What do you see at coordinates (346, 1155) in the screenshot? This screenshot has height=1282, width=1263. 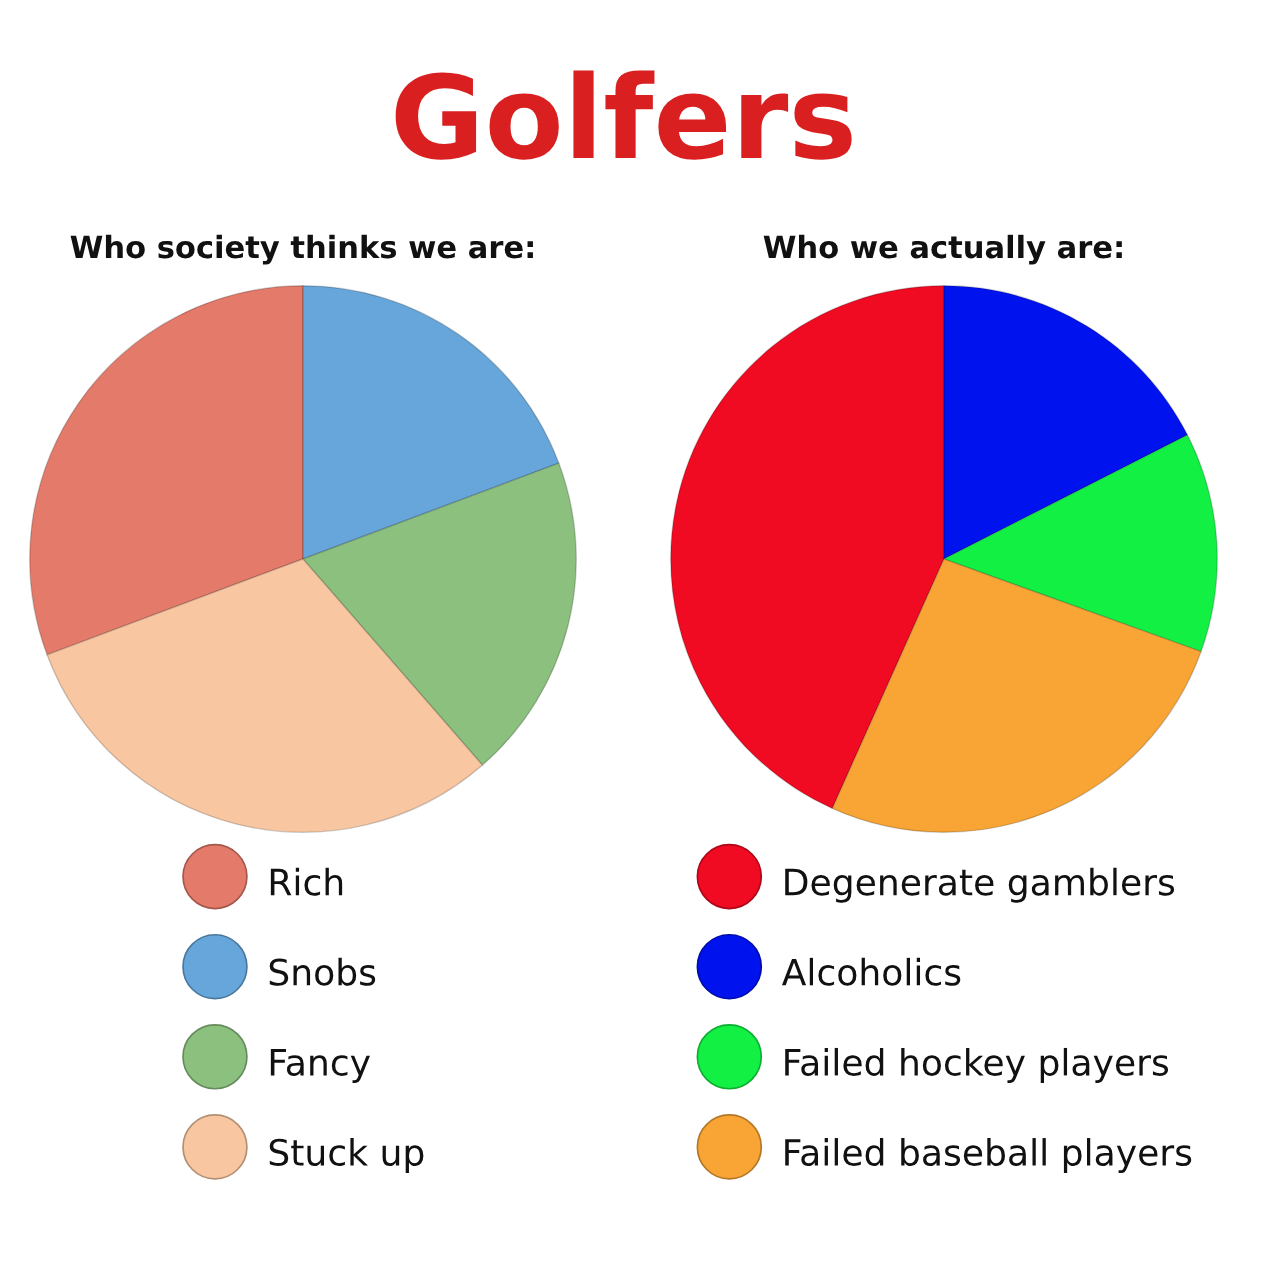 I see `legend-label: Stuck up` at bounding box center [346, 1155].